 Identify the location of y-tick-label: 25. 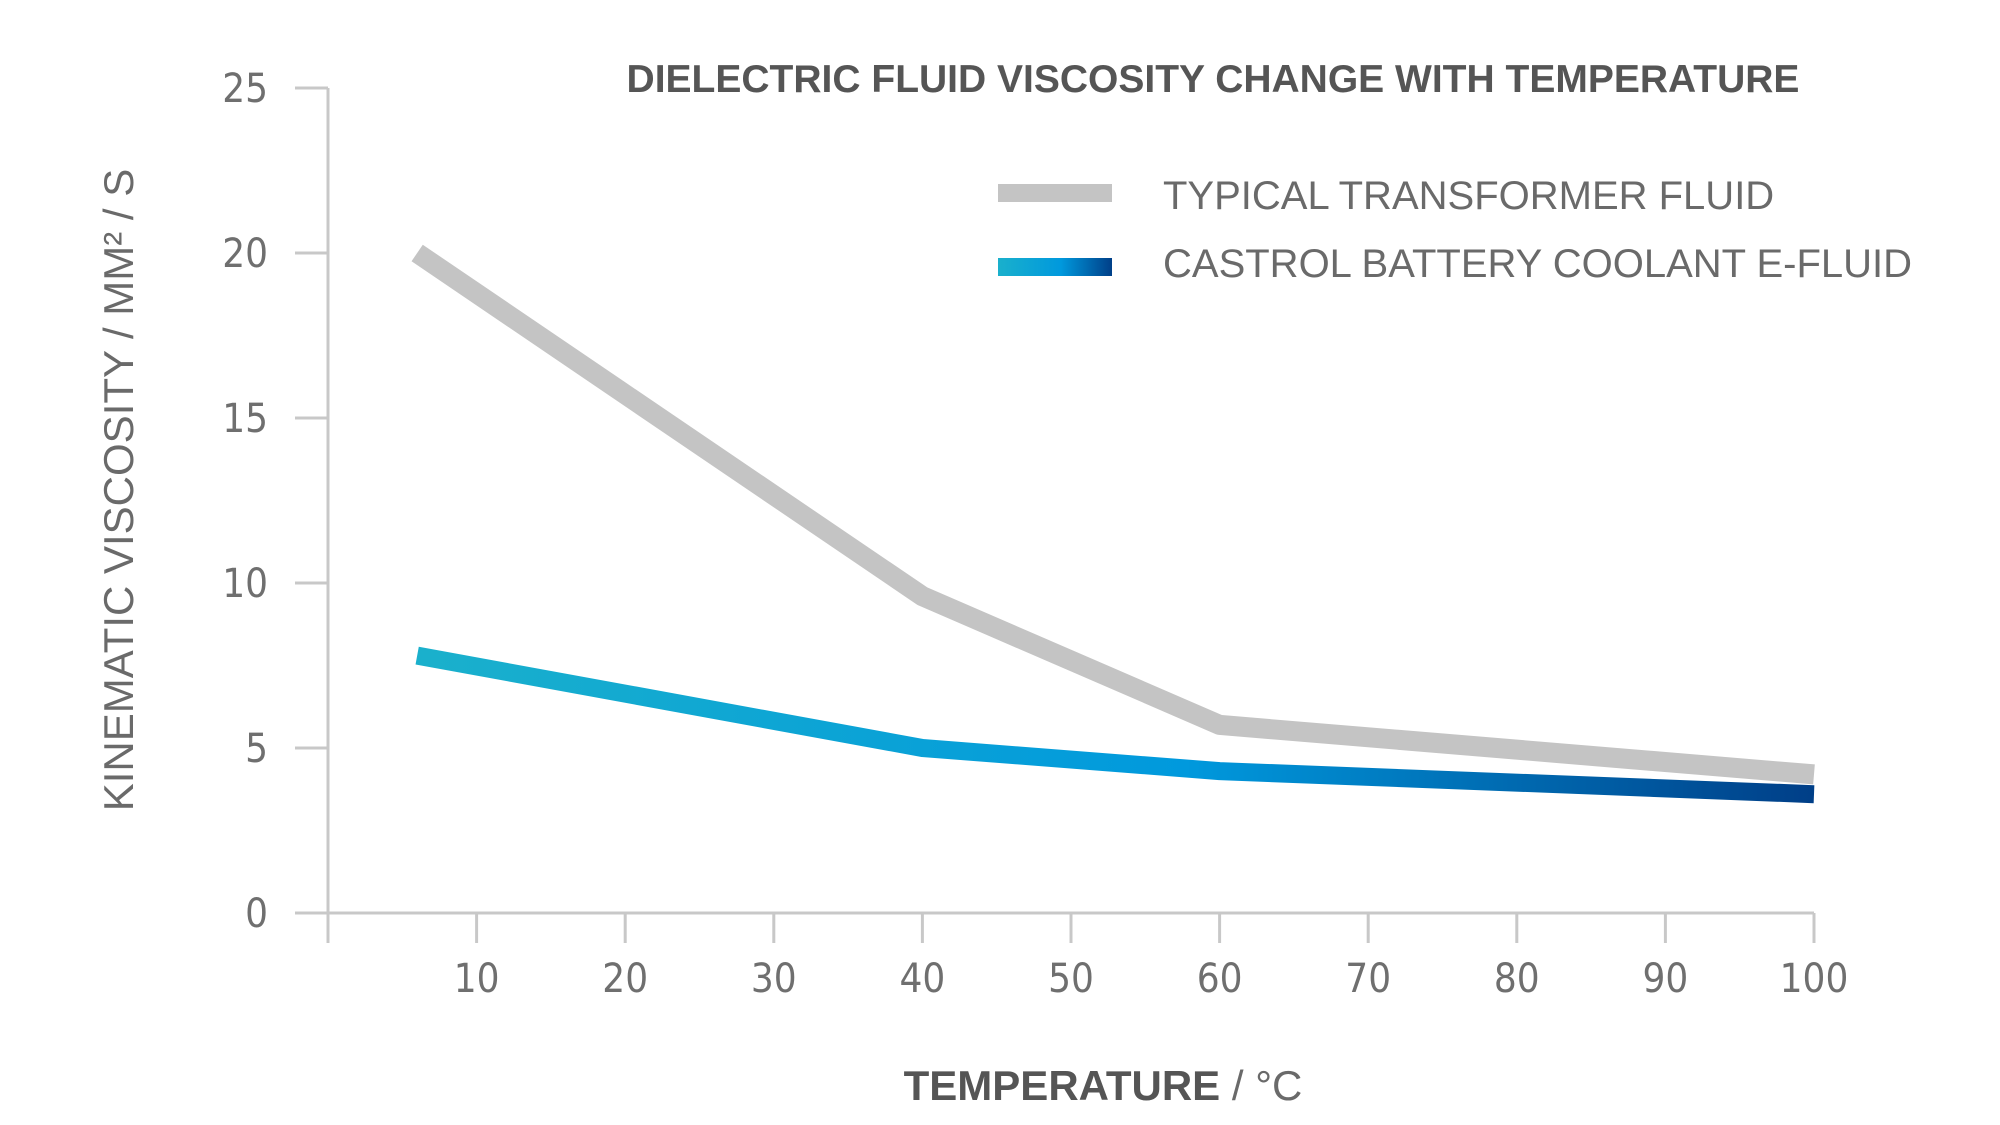
(245, 89).